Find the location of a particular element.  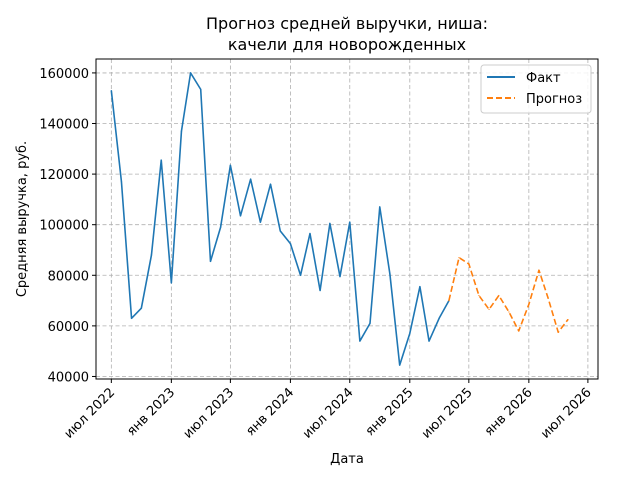

y-tick-label: 160000 is located at coordinates (64, 74).